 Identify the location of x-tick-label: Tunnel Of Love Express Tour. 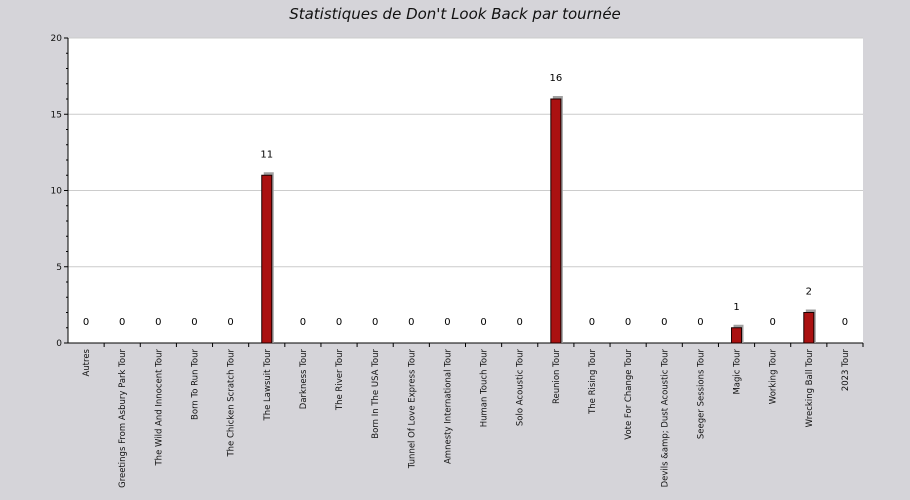
(412, 409).